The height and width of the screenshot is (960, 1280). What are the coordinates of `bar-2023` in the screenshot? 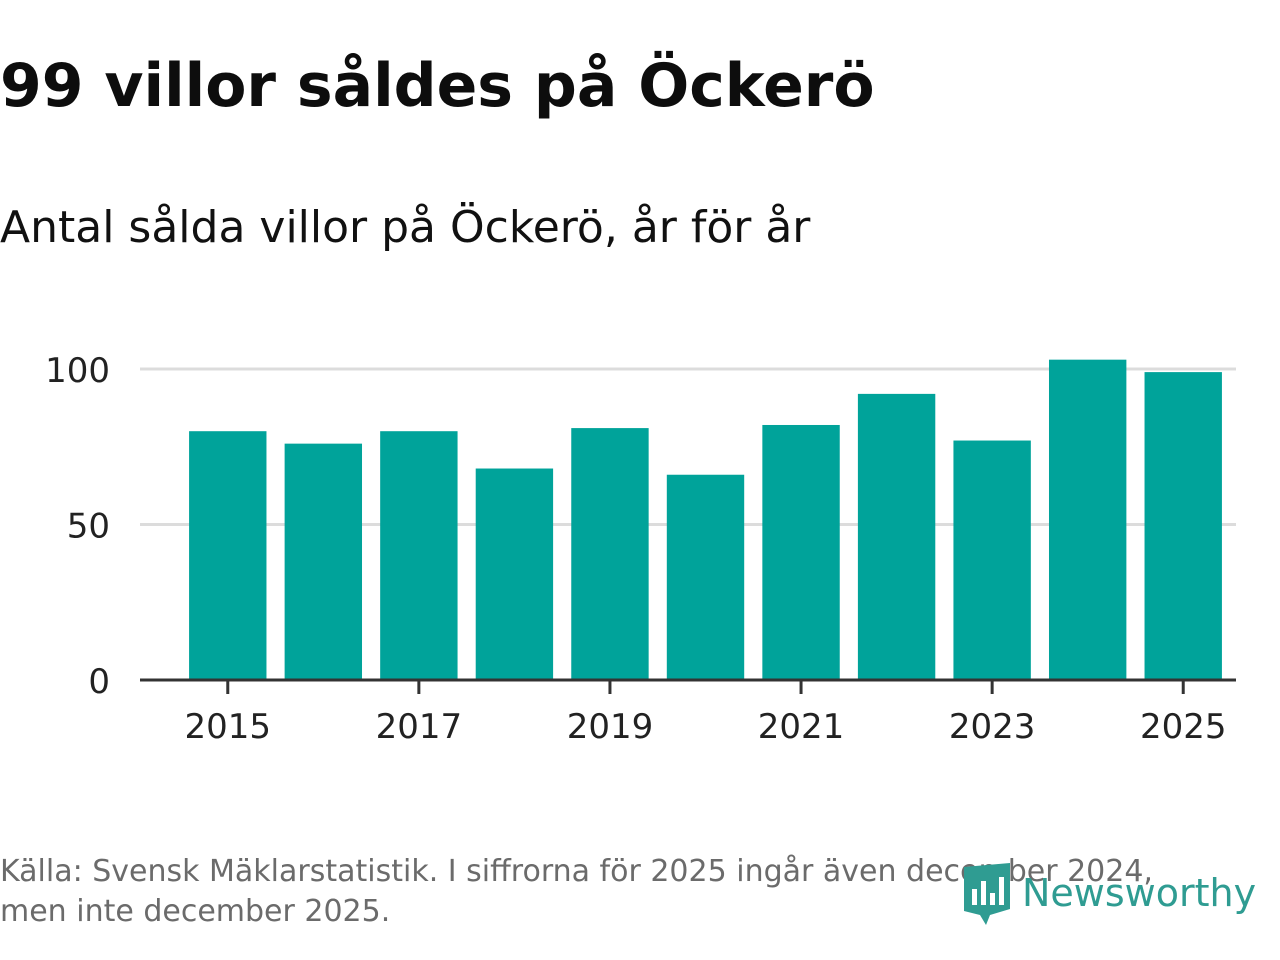 It's located at (992, 560).